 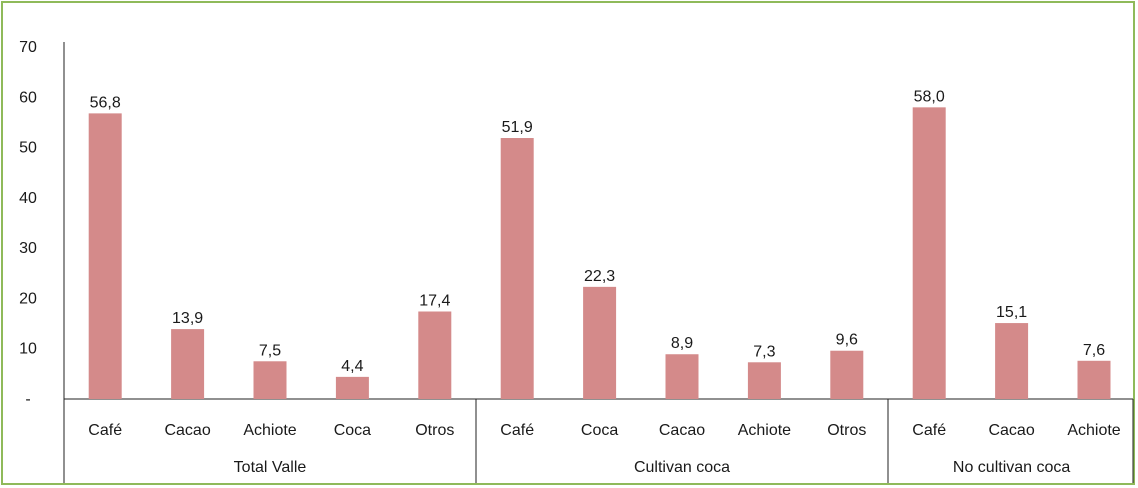 I want to click on group-label: Total Valle, so click(x=270, y=467).